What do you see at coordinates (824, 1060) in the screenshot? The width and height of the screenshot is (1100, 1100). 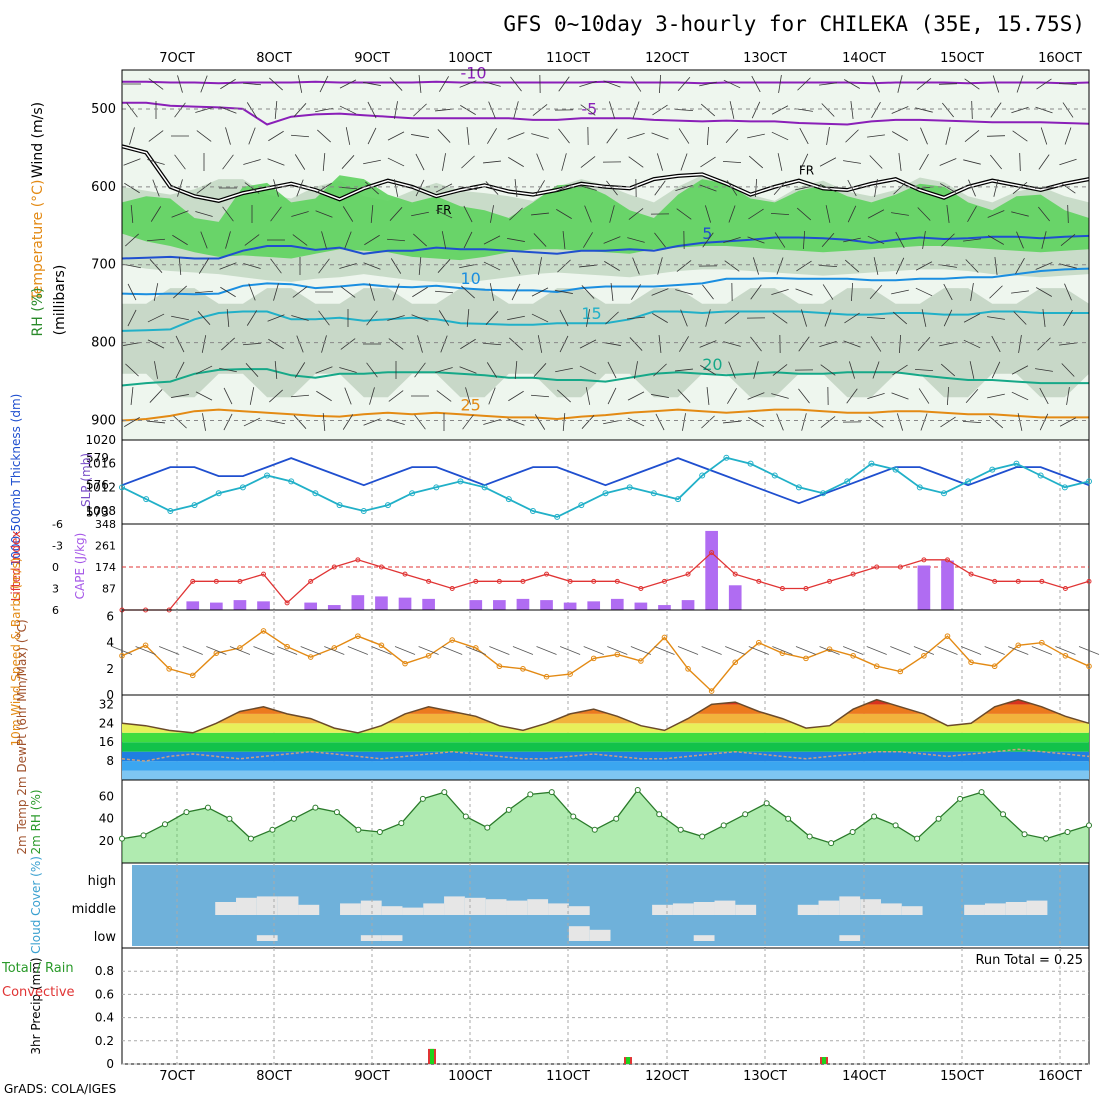 I see `precip-rain-bar` at bounding box center [824, 1060].